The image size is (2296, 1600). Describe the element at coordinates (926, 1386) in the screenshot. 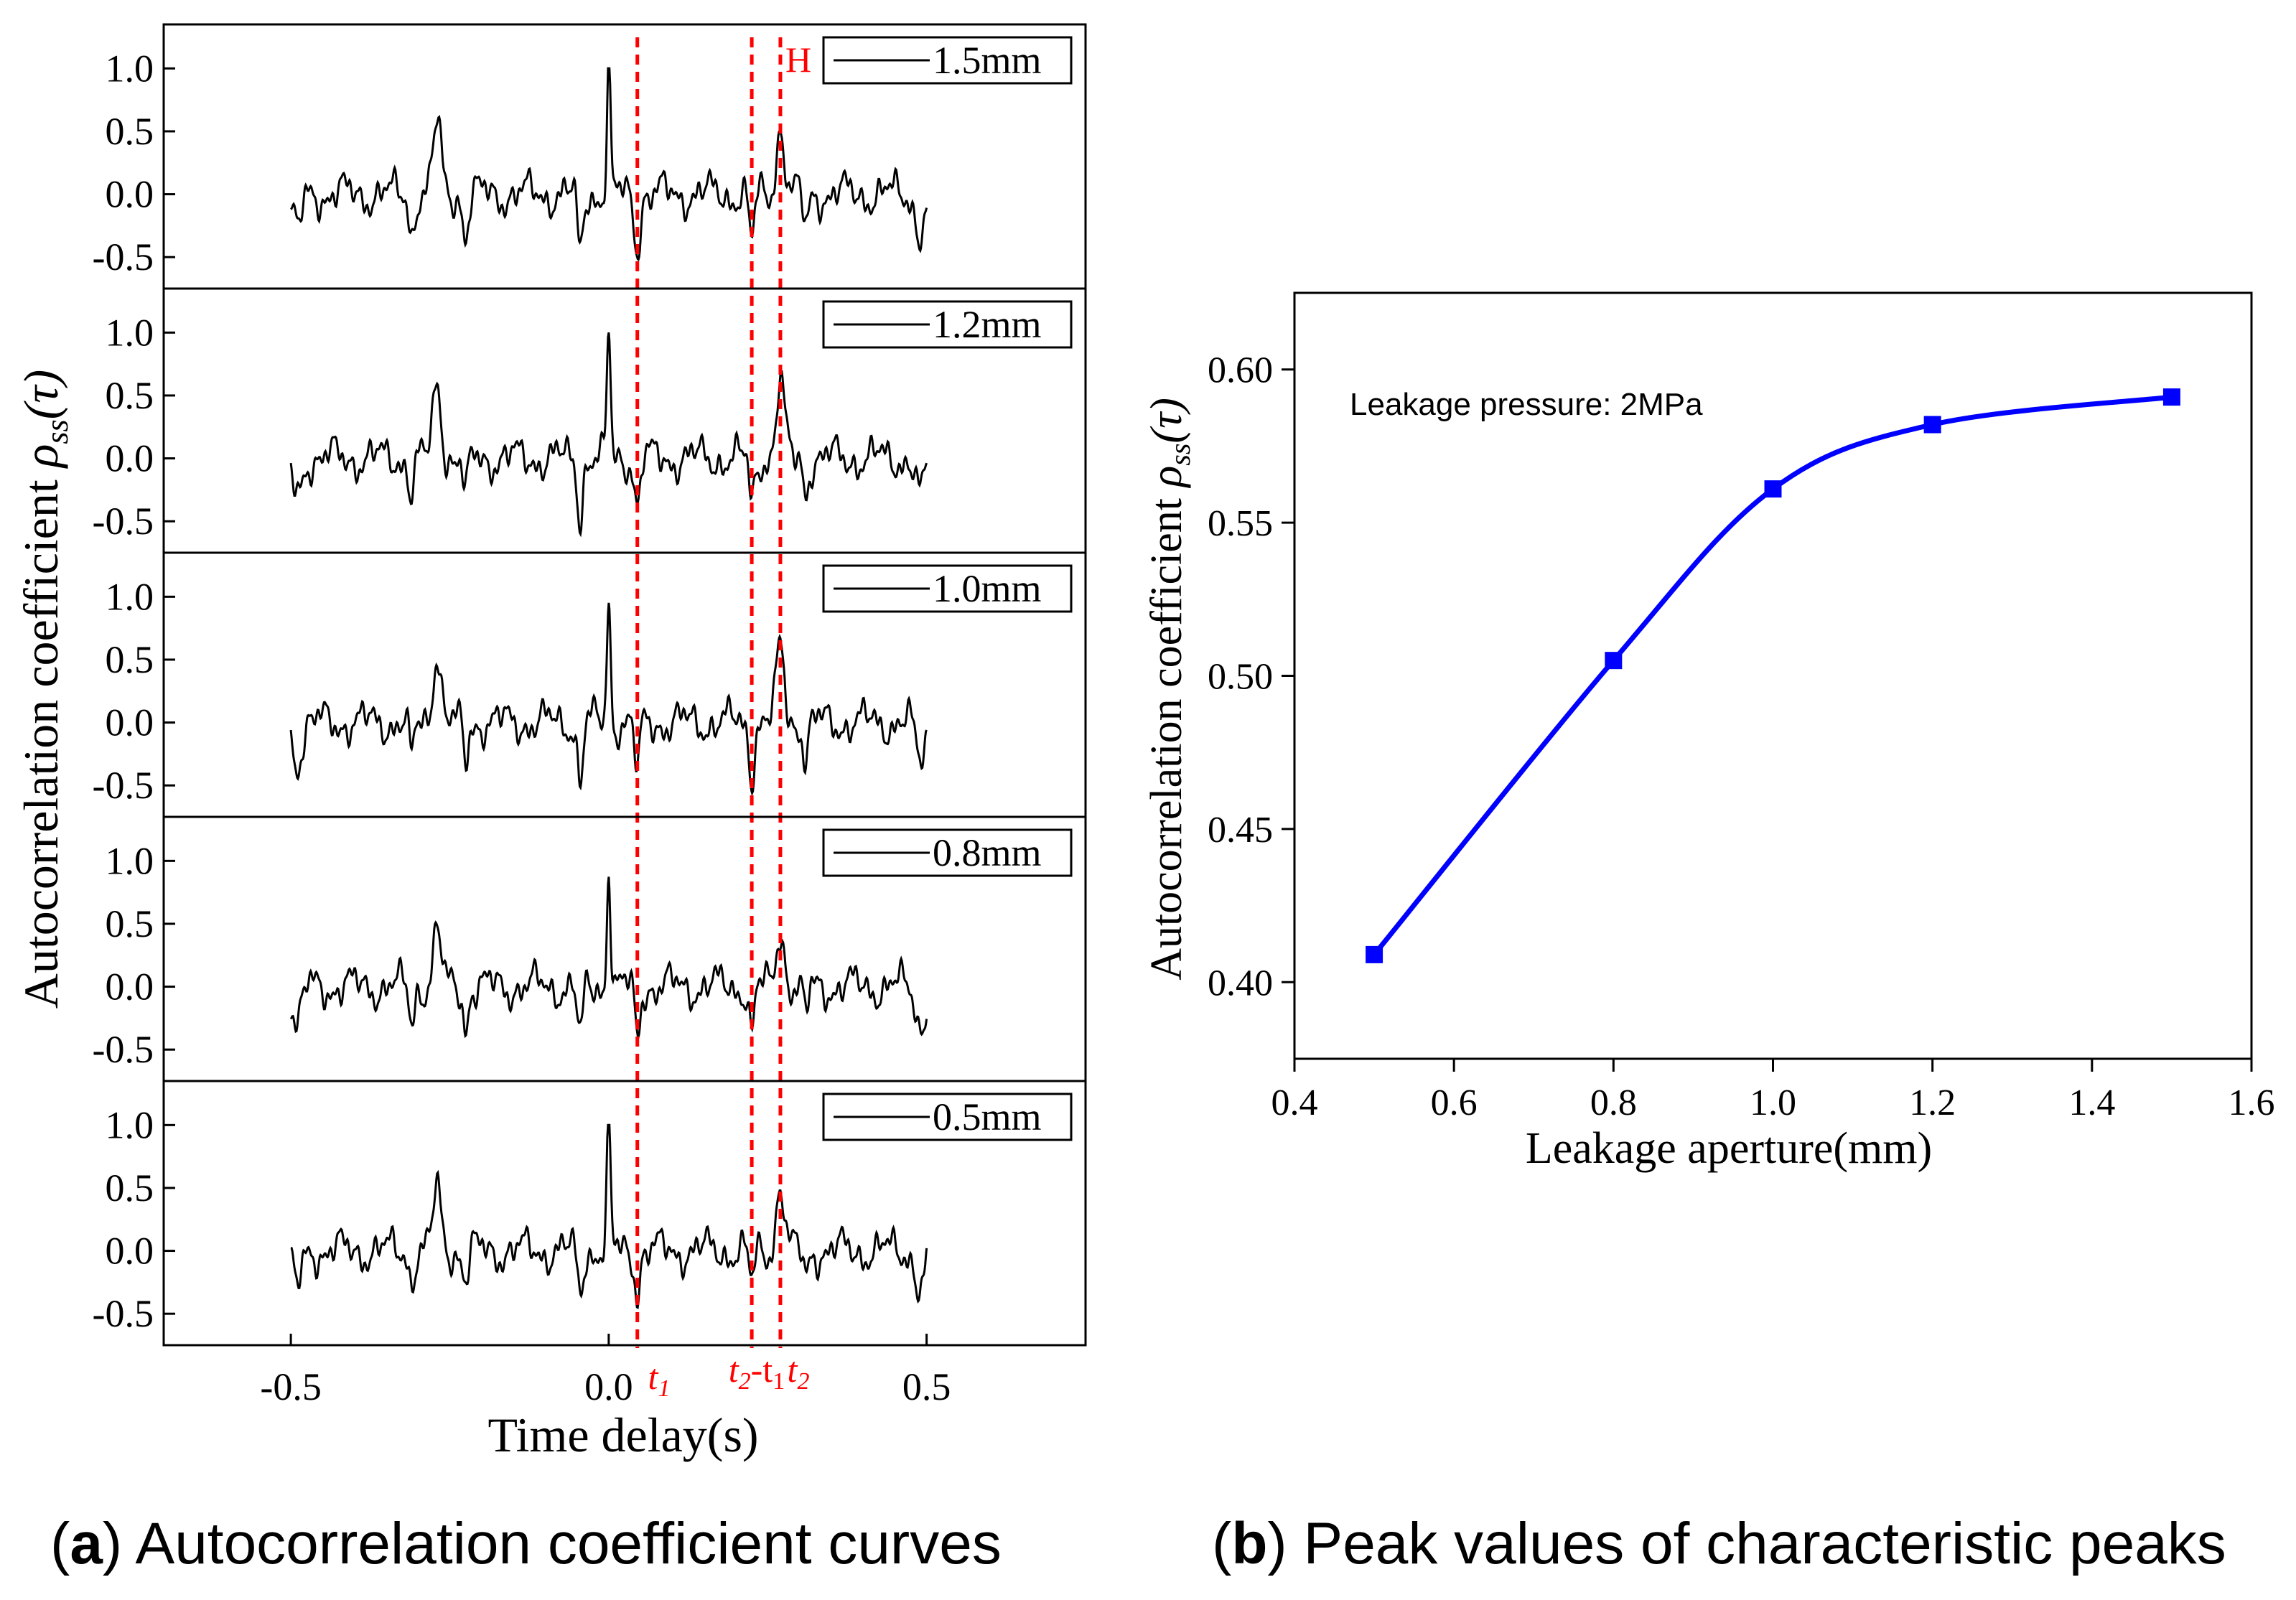

I see `panel-a-x-tick-label: 0.5` at that location.